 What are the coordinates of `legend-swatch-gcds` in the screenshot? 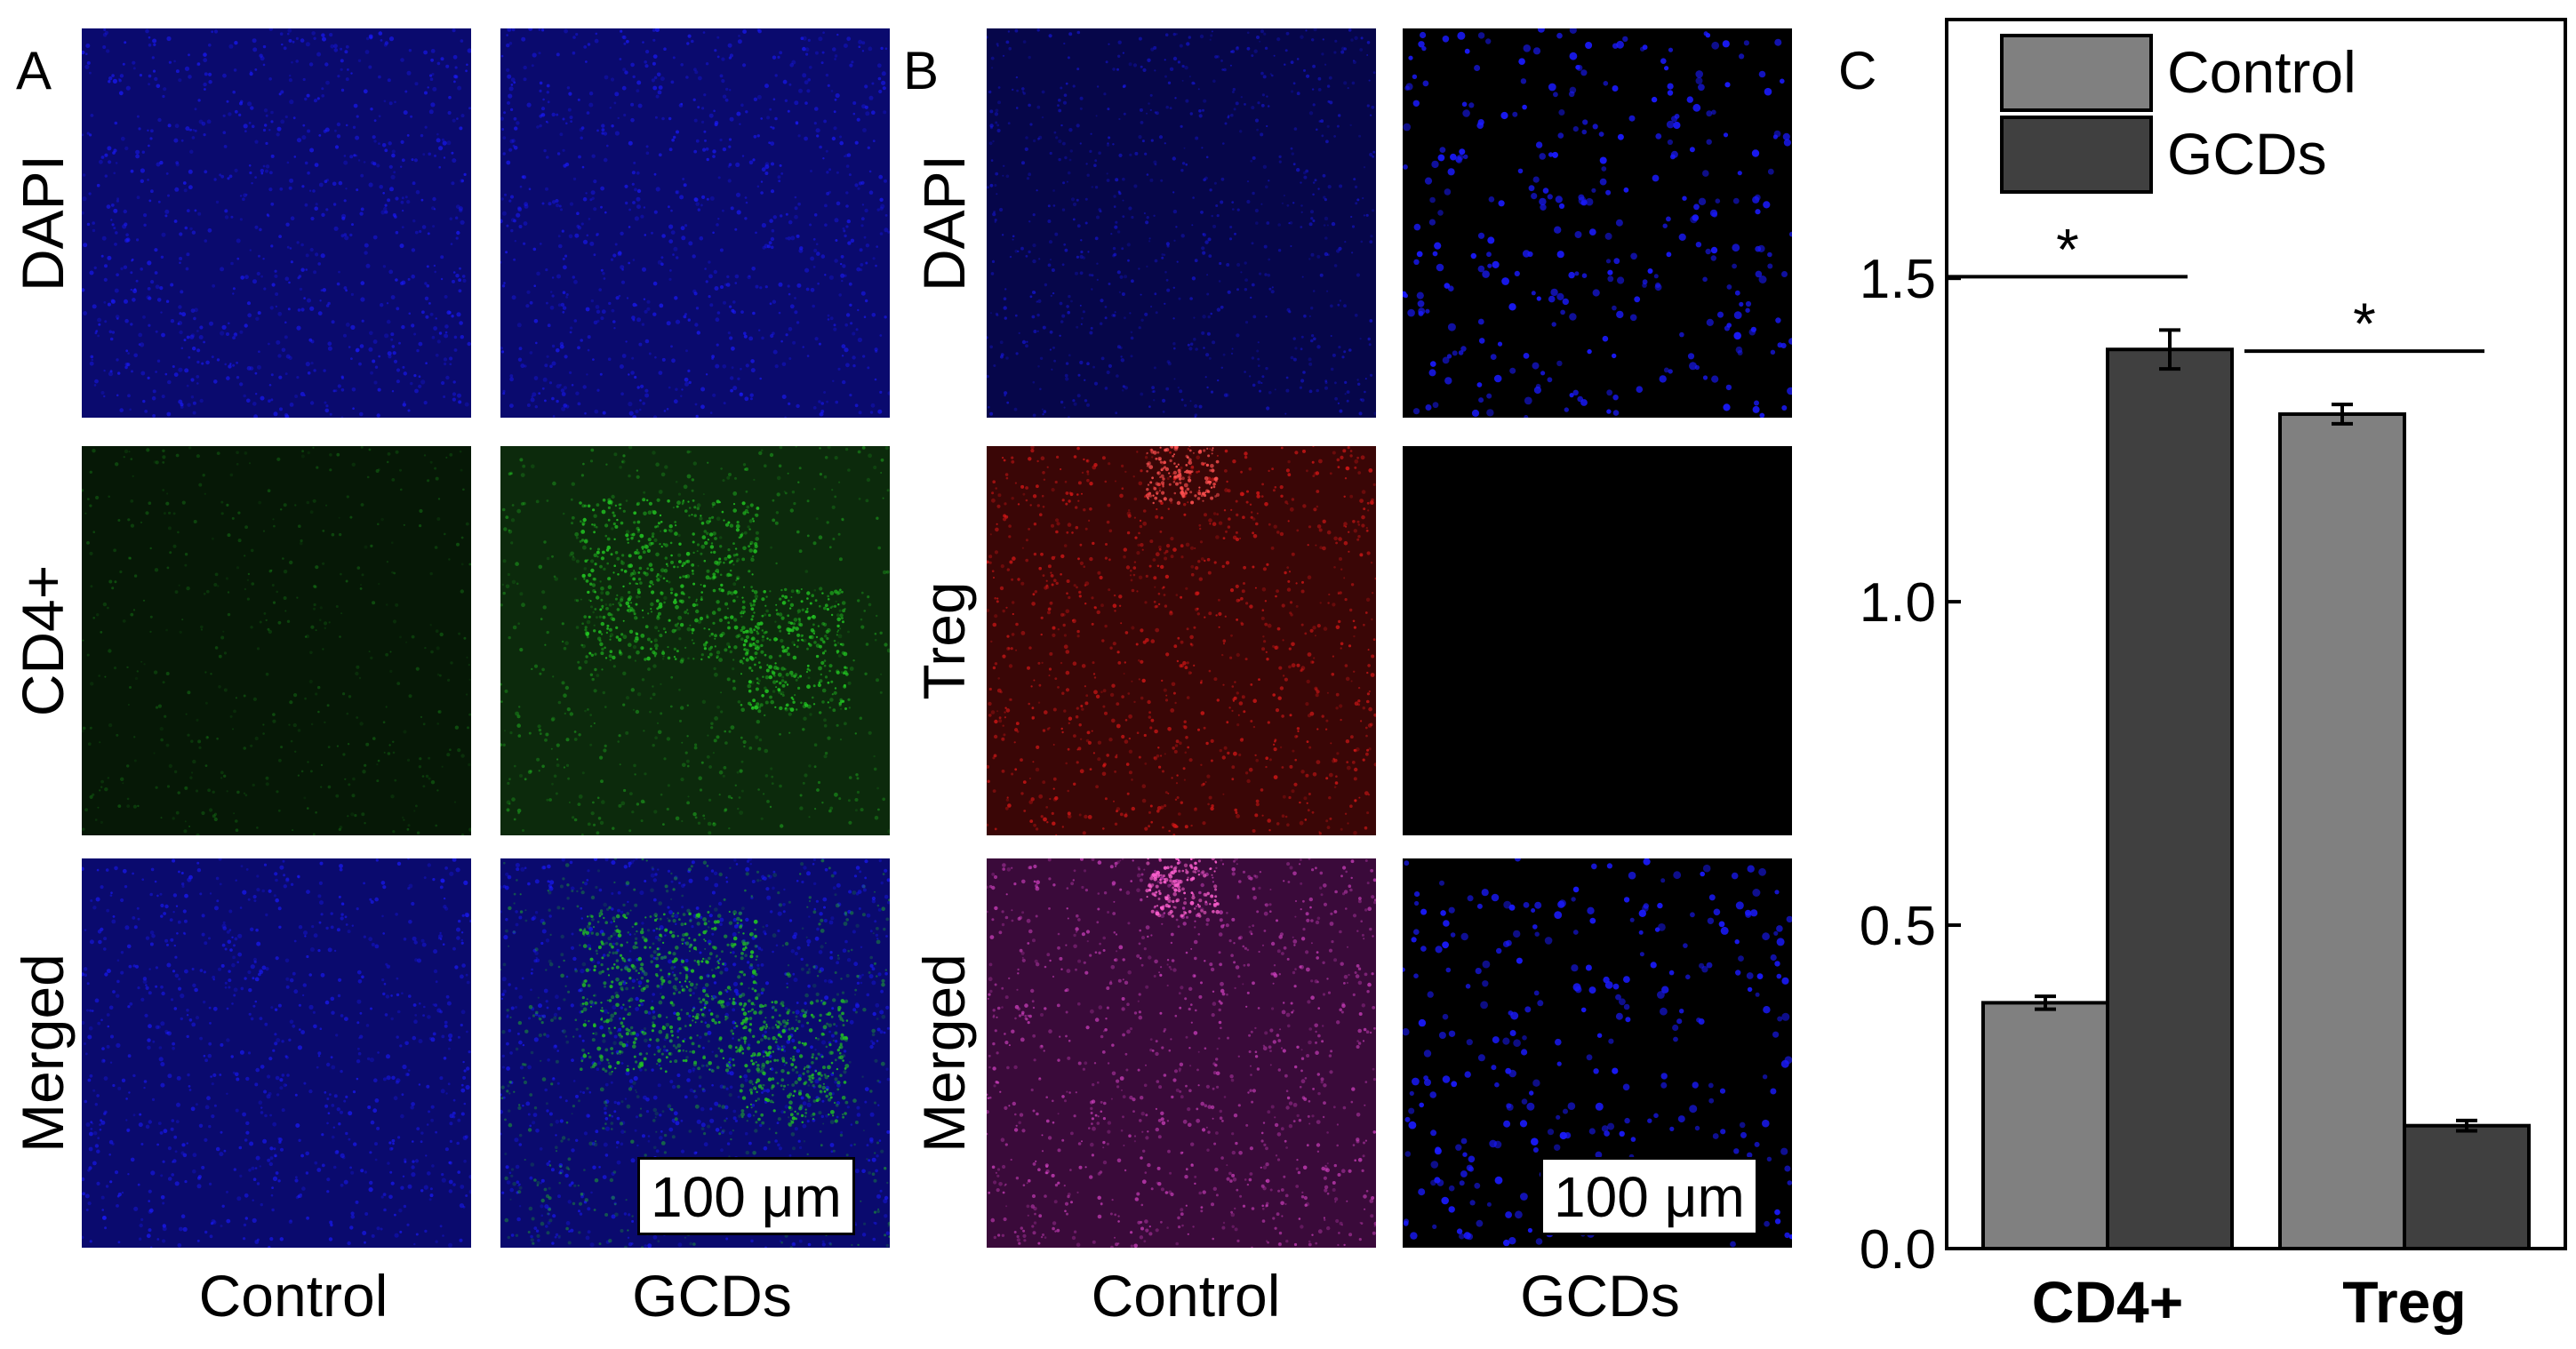 It's located at (2076, 155).